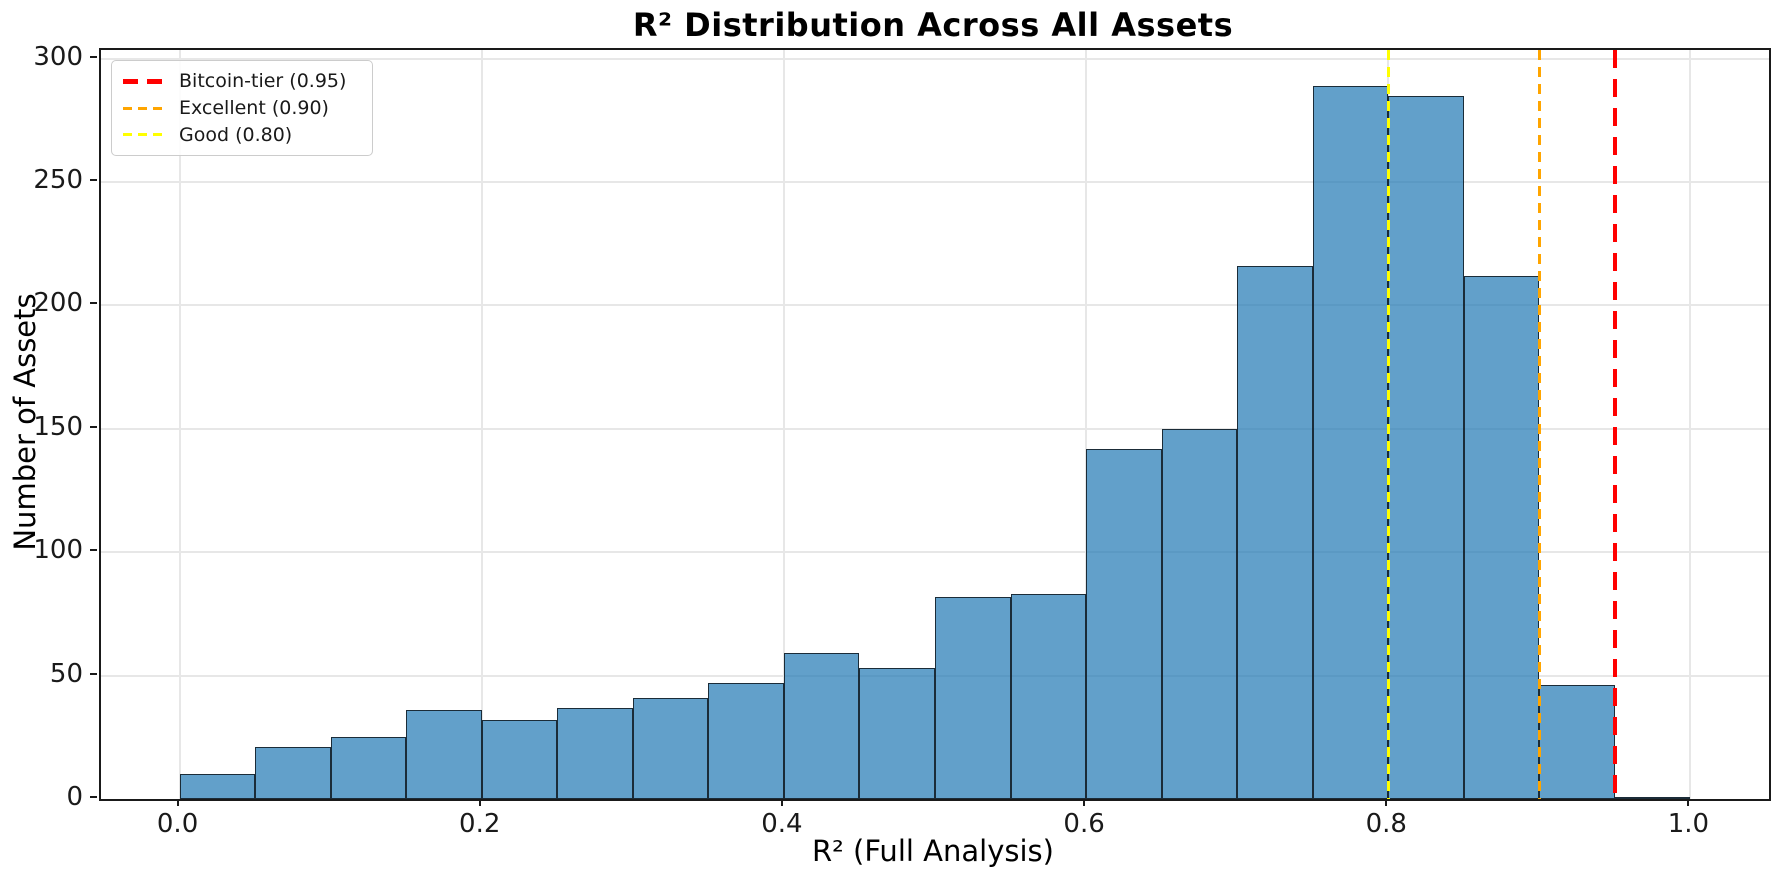 The width and height of the screenshot is (1782, 880). I want to click on y-tick-label: 300, so click(58, 56).